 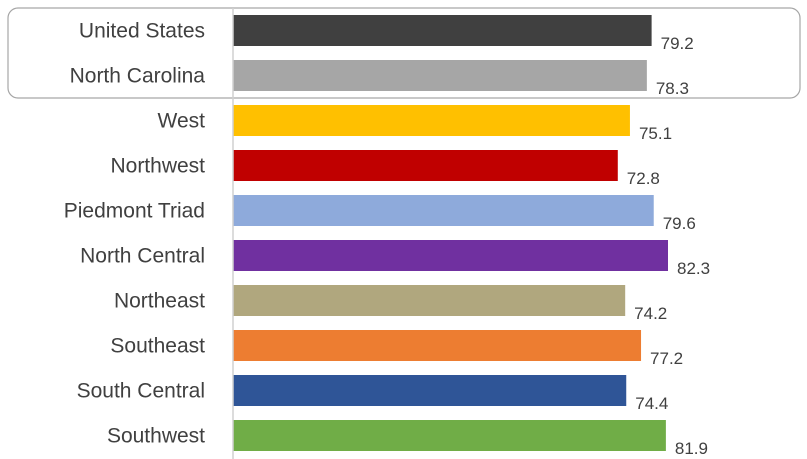 I want to click on bar-north-carolina, so click(x=440, y=75).